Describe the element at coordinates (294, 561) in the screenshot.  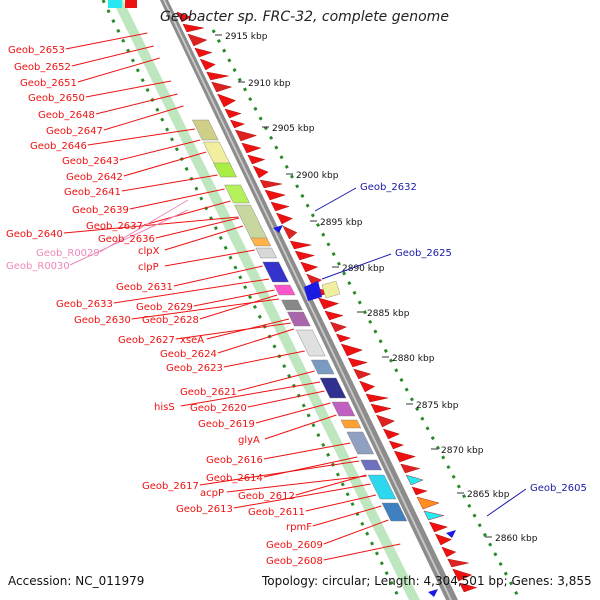
I see `gene-label: Geob_2608` at that location.